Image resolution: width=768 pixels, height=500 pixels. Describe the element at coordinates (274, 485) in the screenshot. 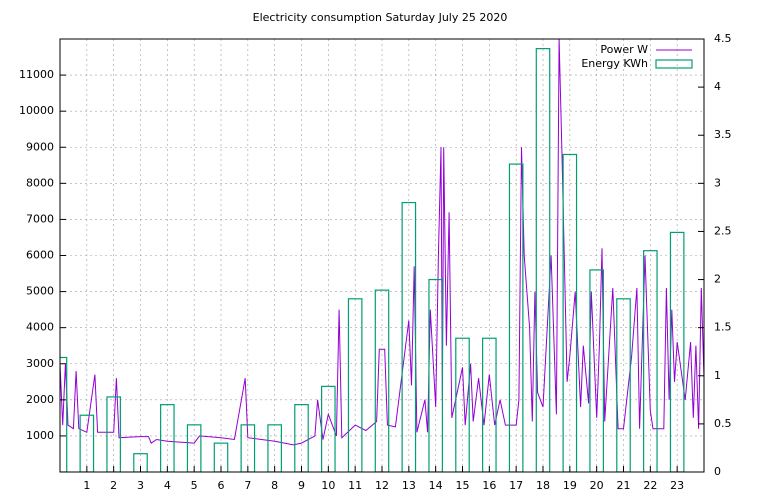

I see `x-tick-label: 8` at that location.